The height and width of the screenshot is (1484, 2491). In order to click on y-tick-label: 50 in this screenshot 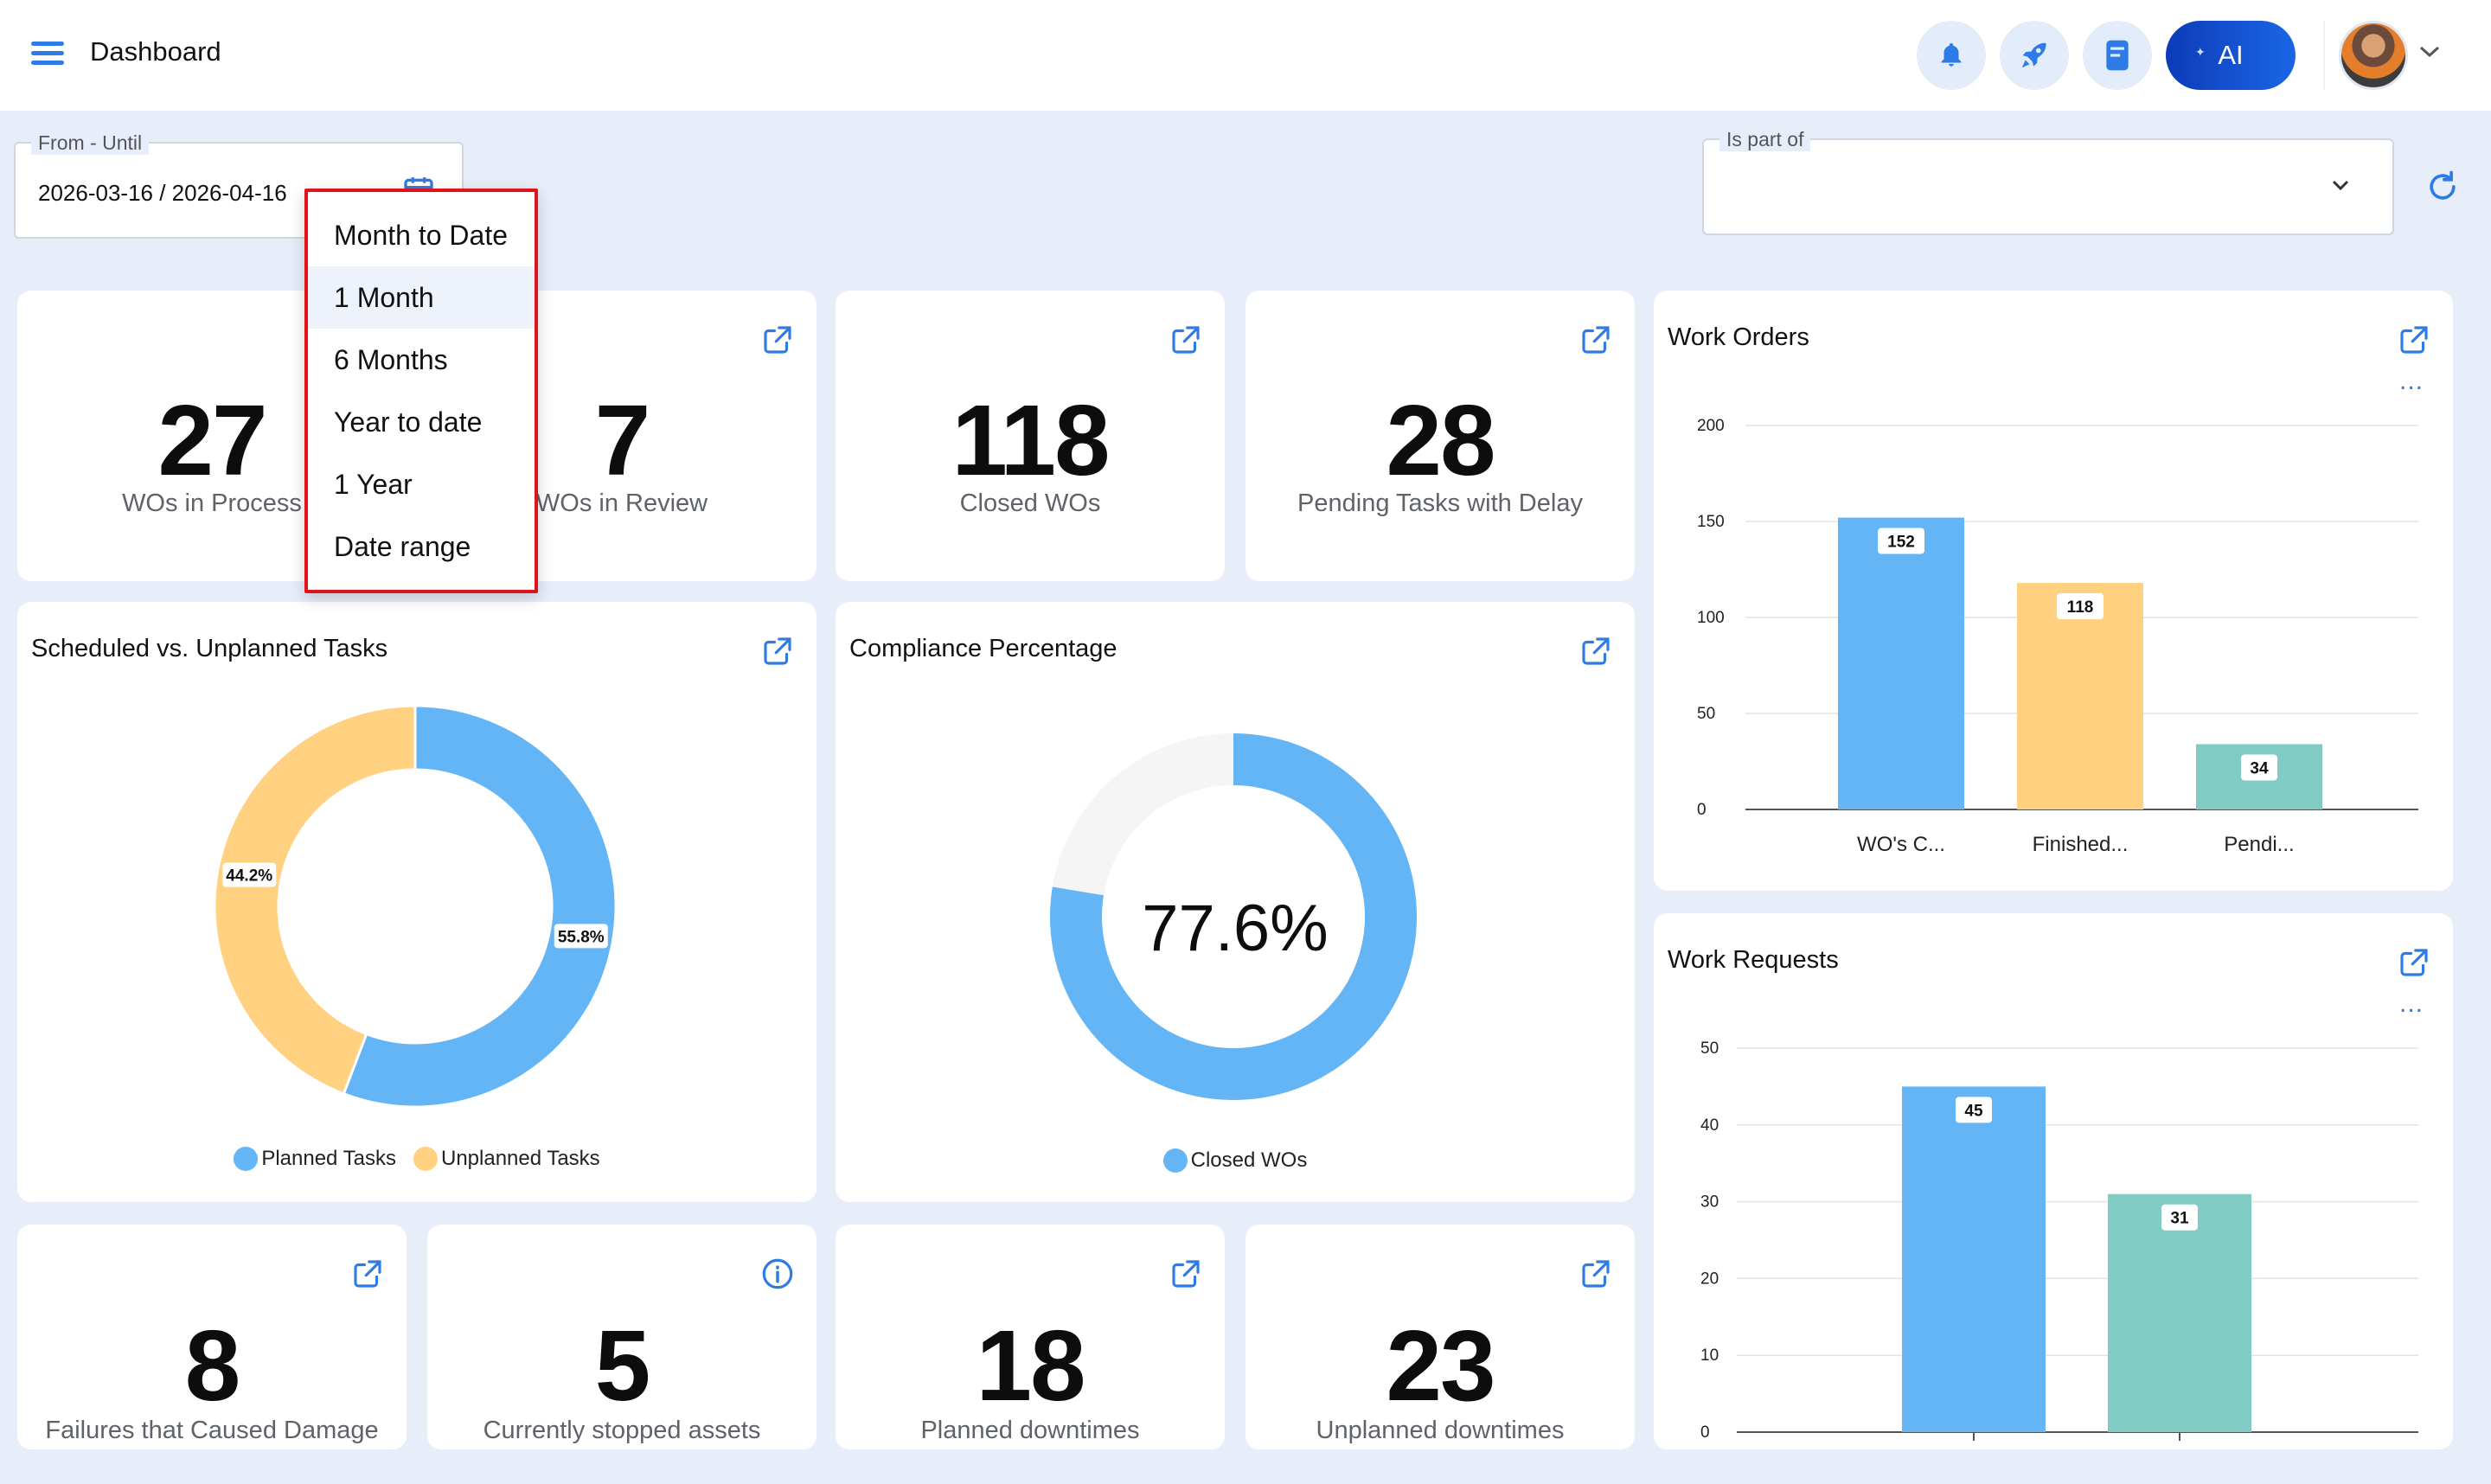, I will do `click(1706, 714)`.